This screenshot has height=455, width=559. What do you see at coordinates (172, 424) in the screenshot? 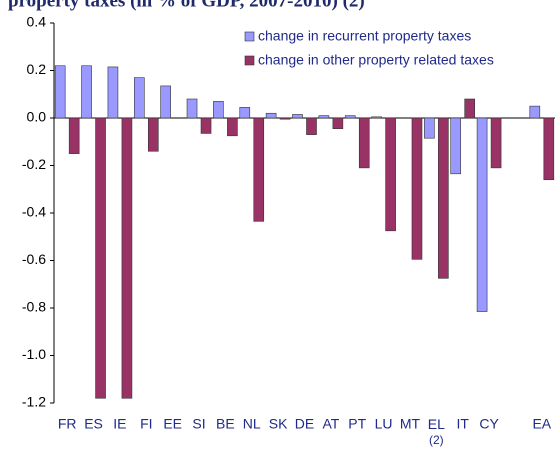
I see `x-tick-label: EE` at bounding box center [172, 424].